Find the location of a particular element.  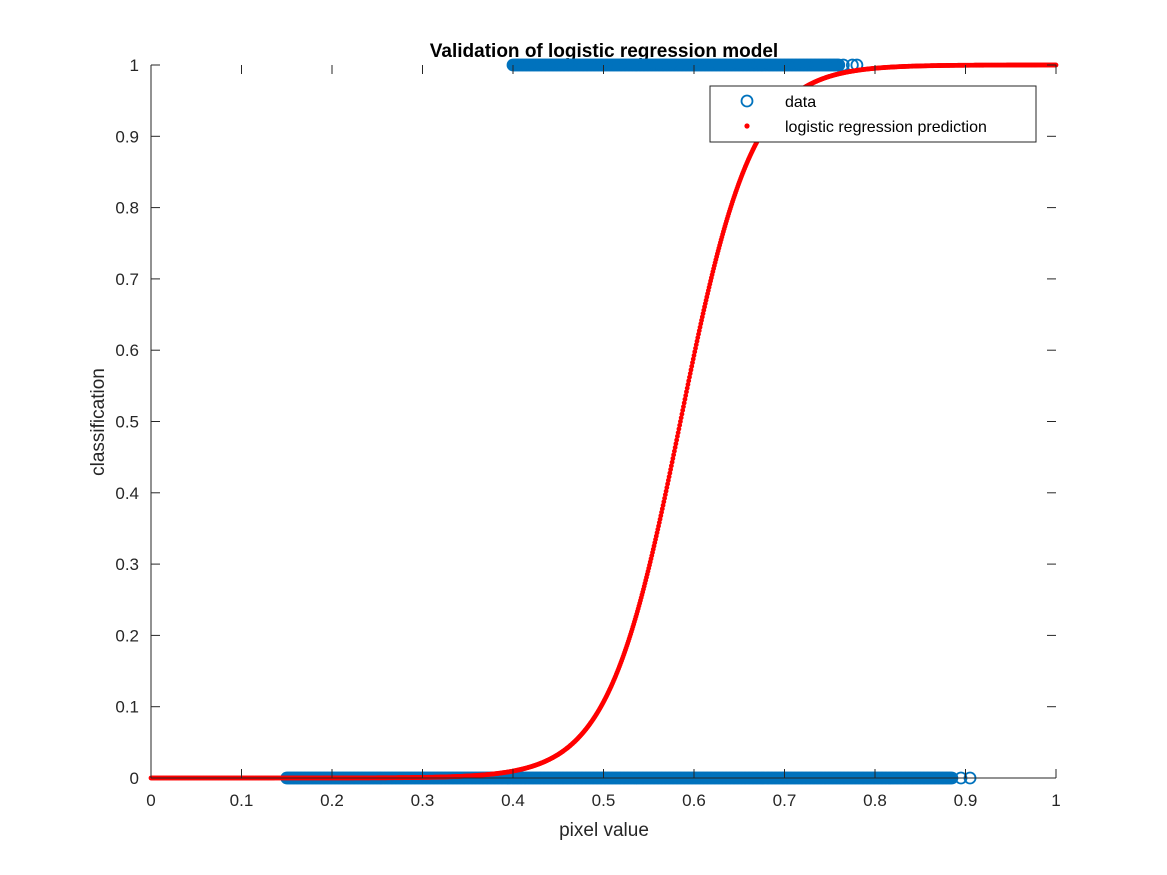

x-tick-label: 0.9 is located at coordinates (966, 800).